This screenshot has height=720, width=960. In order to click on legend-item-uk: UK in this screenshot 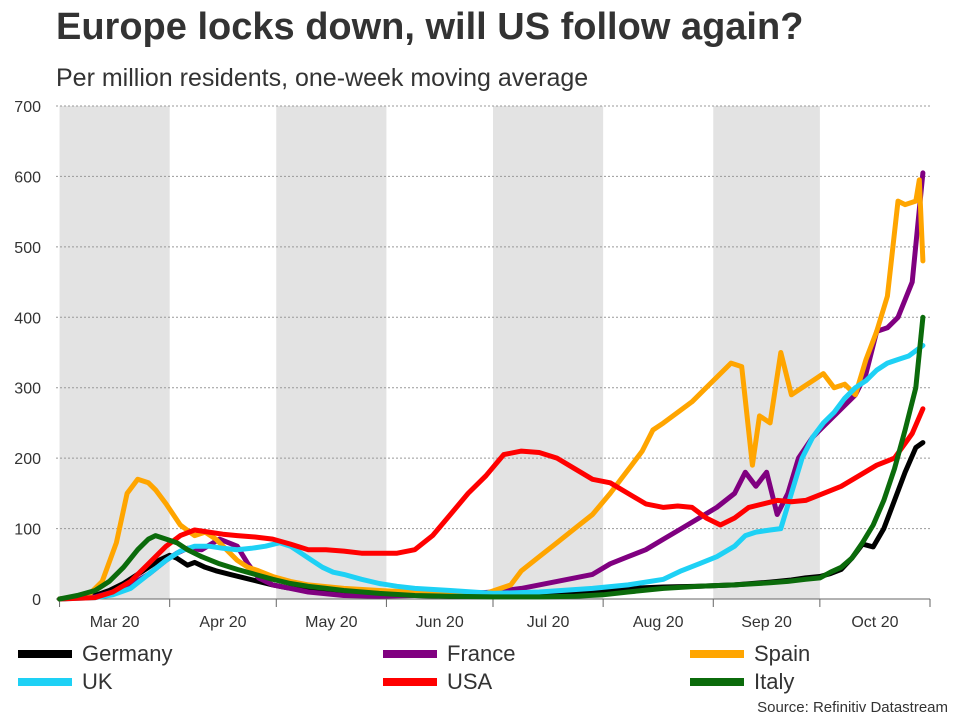, I will do `click(65, 682)`.